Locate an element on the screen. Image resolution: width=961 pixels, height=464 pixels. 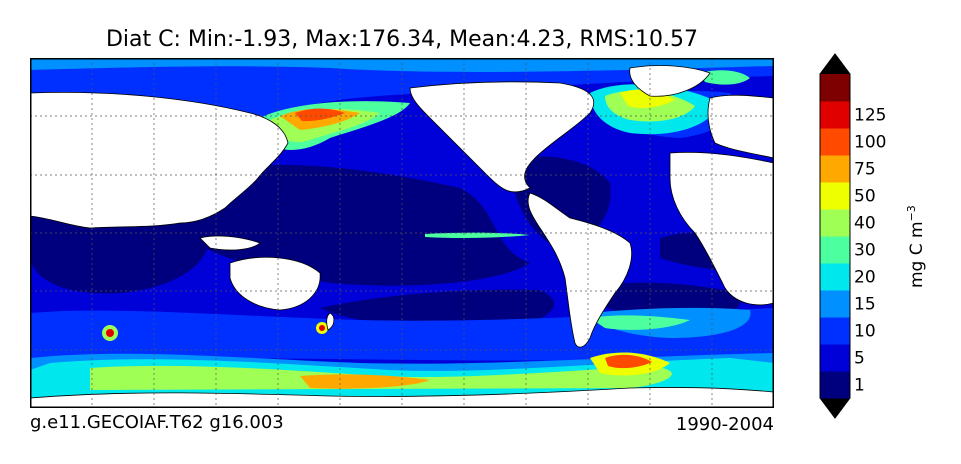
colorbar-tick-label: 5 is located at coordinates (859, 359).